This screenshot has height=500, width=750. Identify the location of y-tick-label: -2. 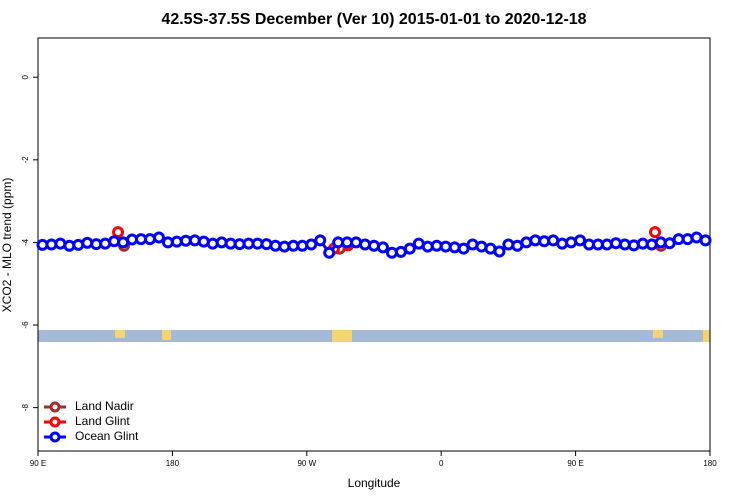
(25, 160).